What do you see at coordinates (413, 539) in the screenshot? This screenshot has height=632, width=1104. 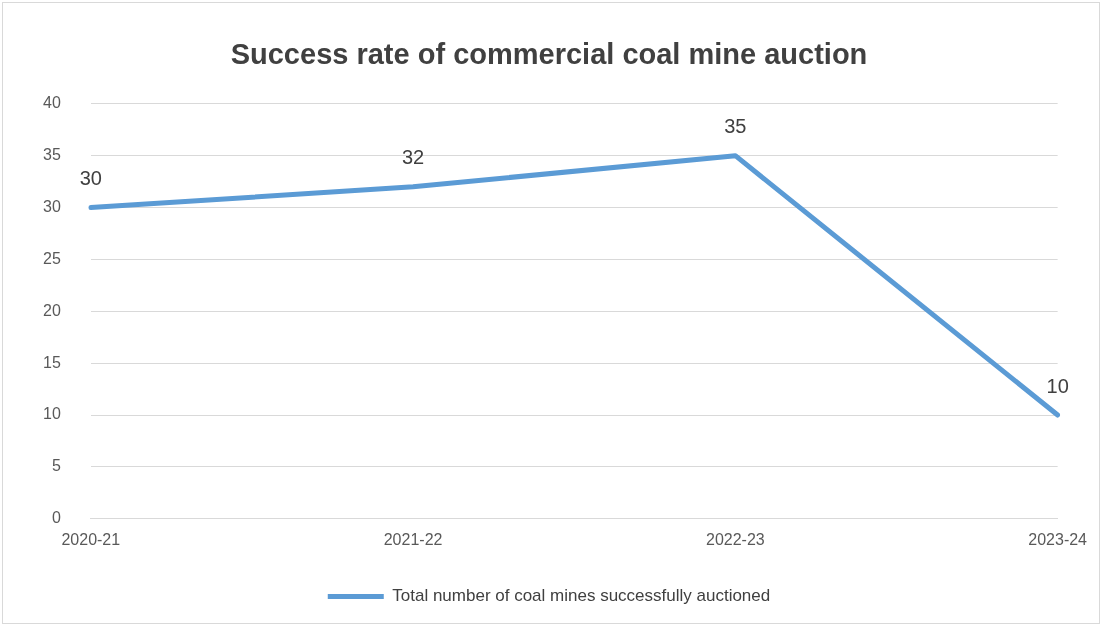 I see `x-tick-label: 2021-22` at bounding box center [413, 539].